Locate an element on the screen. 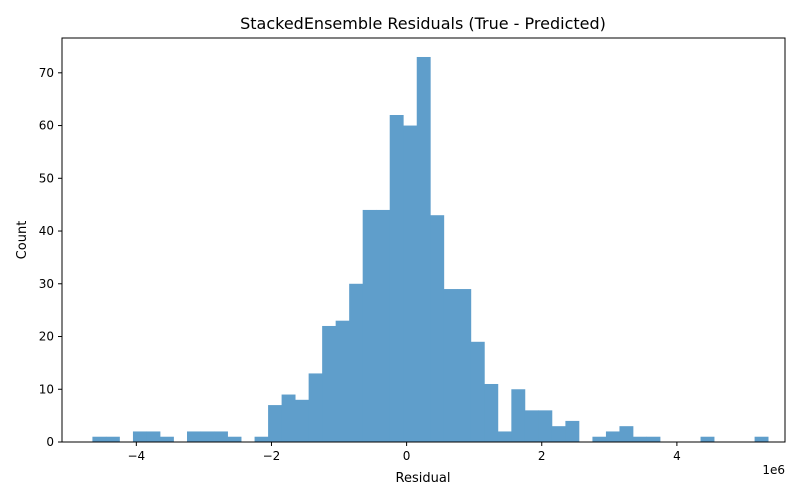 The width and height of the screenshot is (800, 500). y-tick-label: 60 is located at coordinates (46, 126).